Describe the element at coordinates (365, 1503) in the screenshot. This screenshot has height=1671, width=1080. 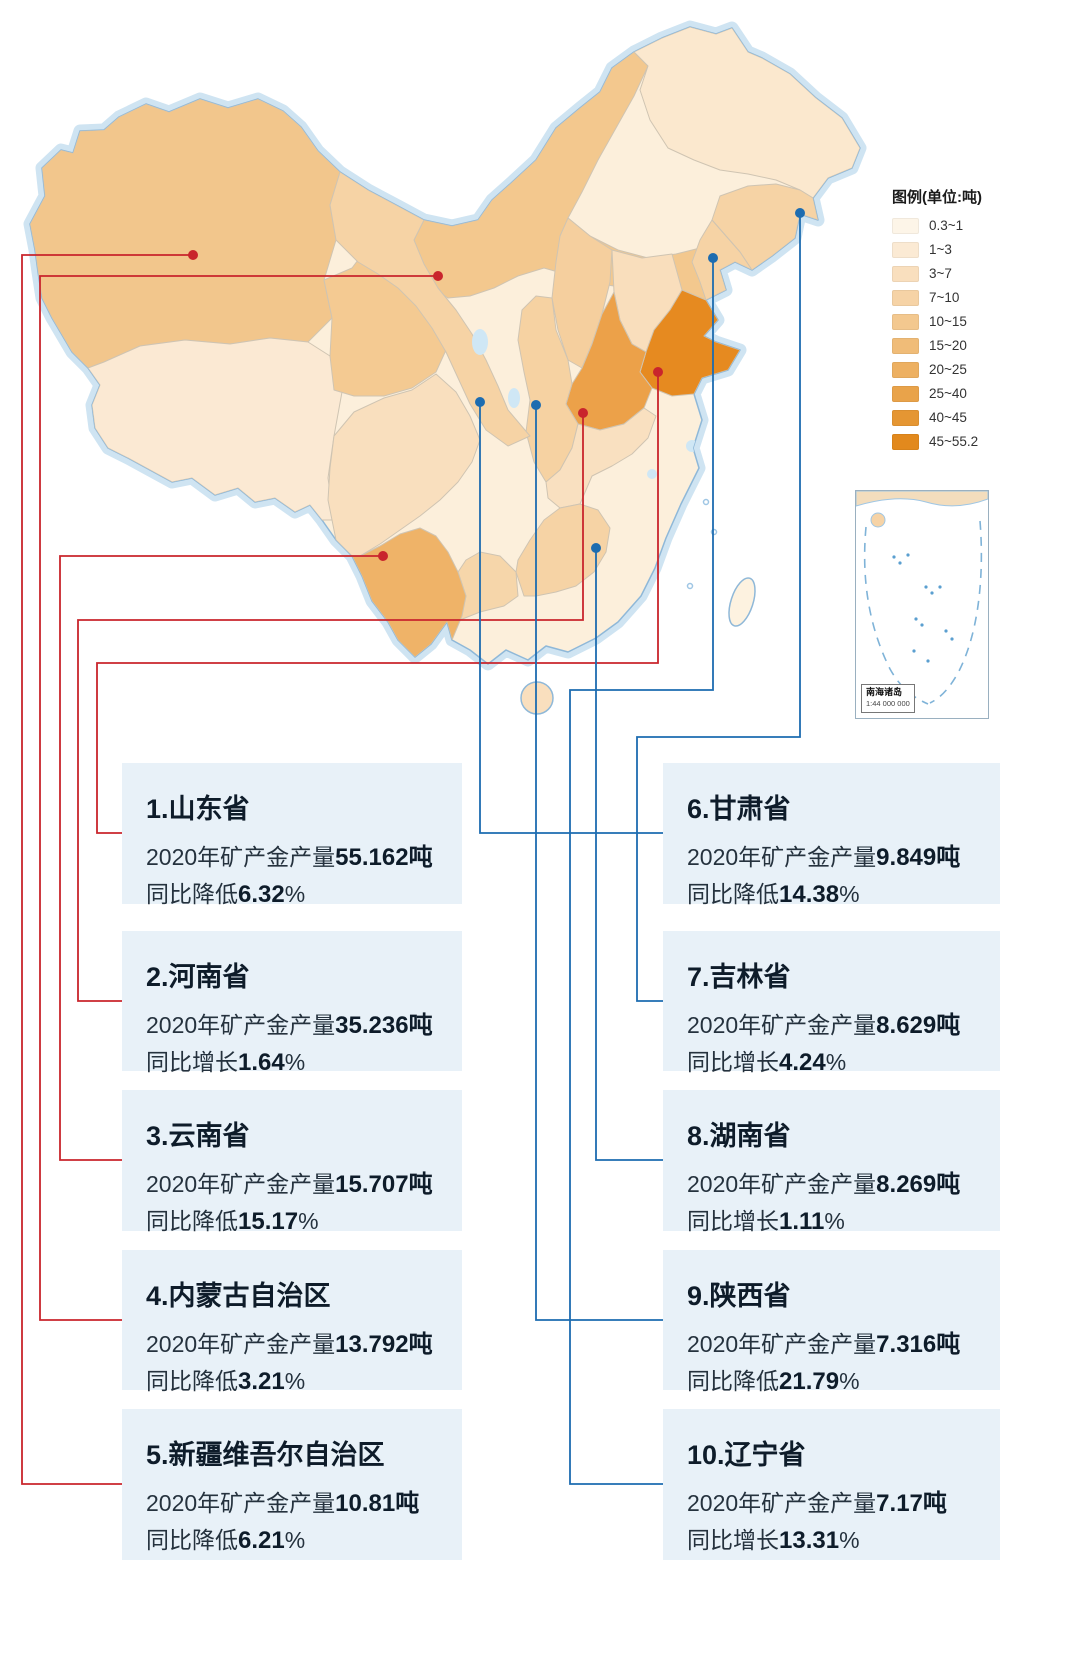
I see `production-value: 10.81` at that location.